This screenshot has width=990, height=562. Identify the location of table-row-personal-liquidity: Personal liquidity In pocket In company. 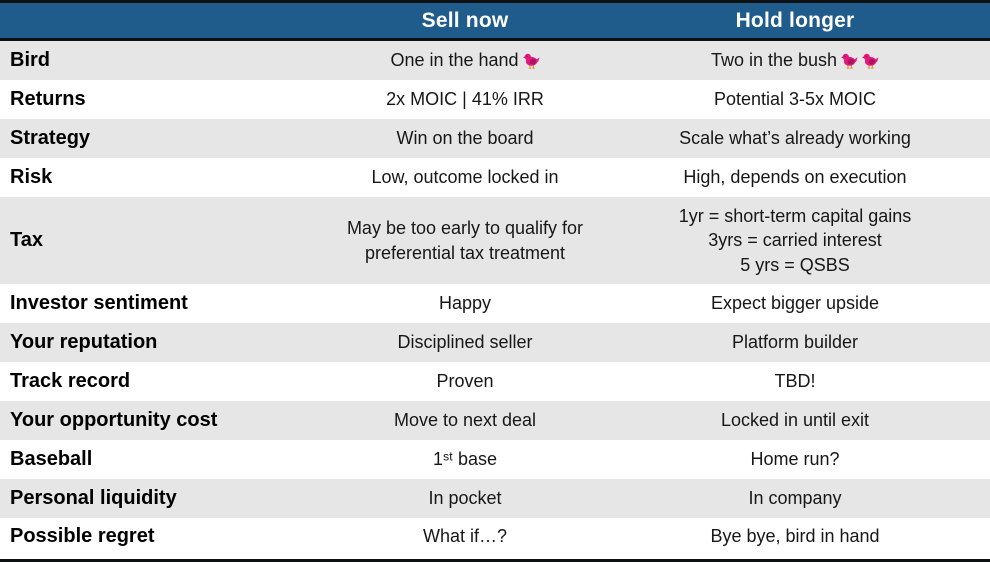
(495, 498).